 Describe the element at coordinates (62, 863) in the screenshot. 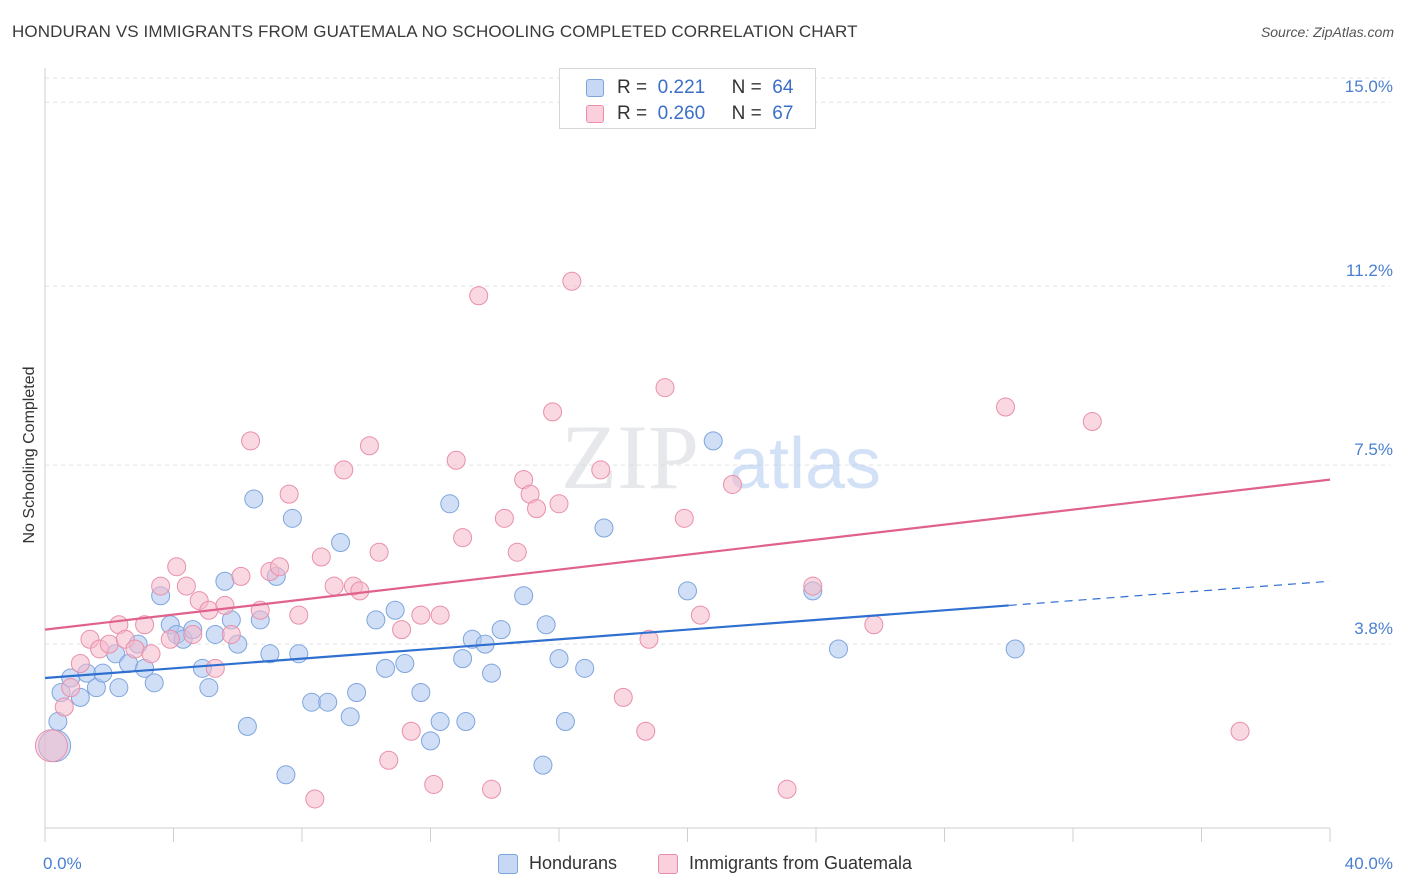

I see `x-tick-label-min: 0.0%` at that location.